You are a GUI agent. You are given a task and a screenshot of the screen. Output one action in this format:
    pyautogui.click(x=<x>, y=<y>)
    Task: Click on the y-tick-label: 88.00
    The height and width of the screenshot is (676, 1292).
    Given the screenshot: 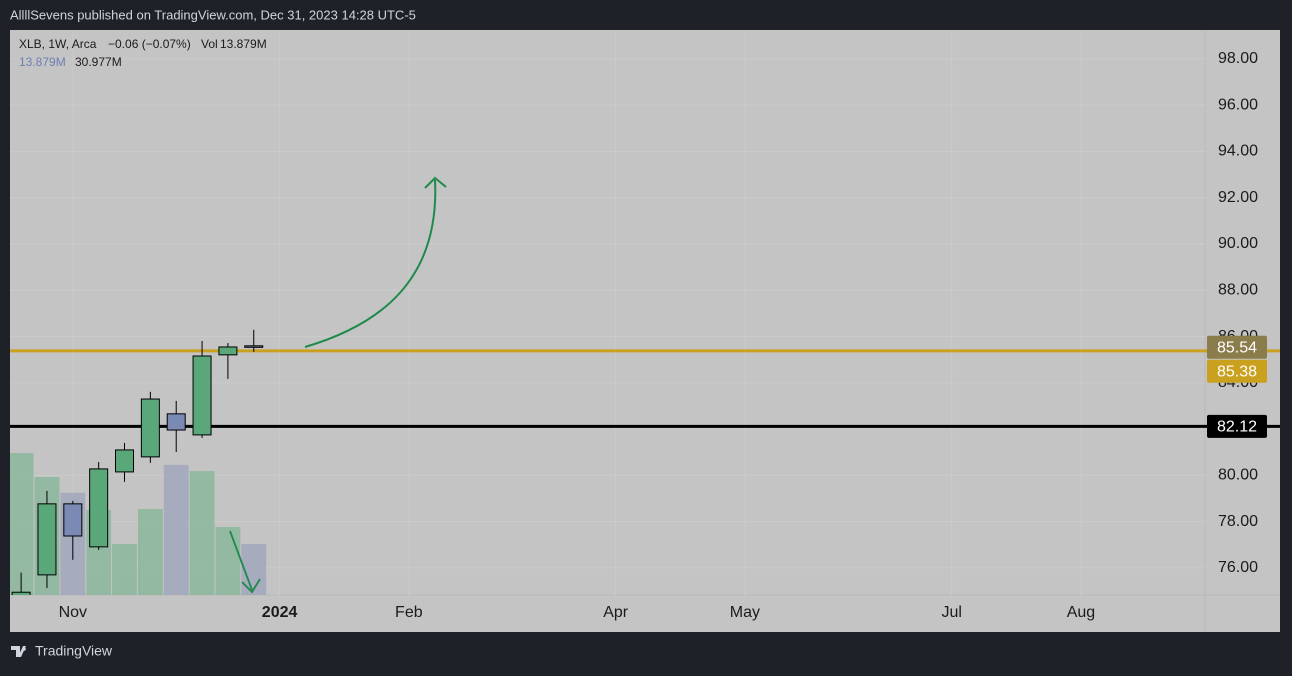 What is the action you would take?
    pyautogui.click(x=1238, y=290)
    